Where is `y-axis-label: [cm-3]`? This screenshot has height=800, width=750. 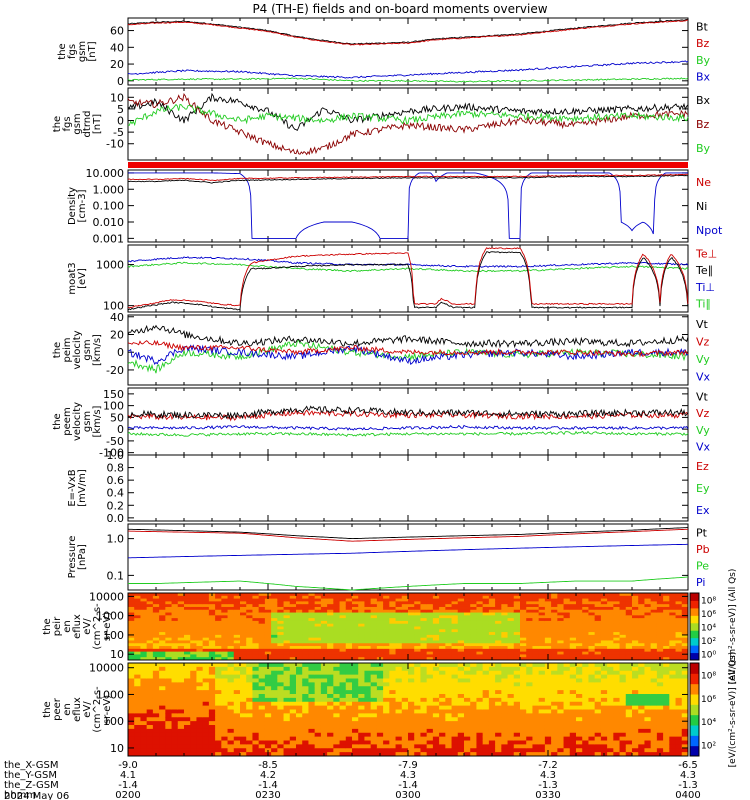
y-axis-label: [cm-3] is located at coordinates (82, 205).